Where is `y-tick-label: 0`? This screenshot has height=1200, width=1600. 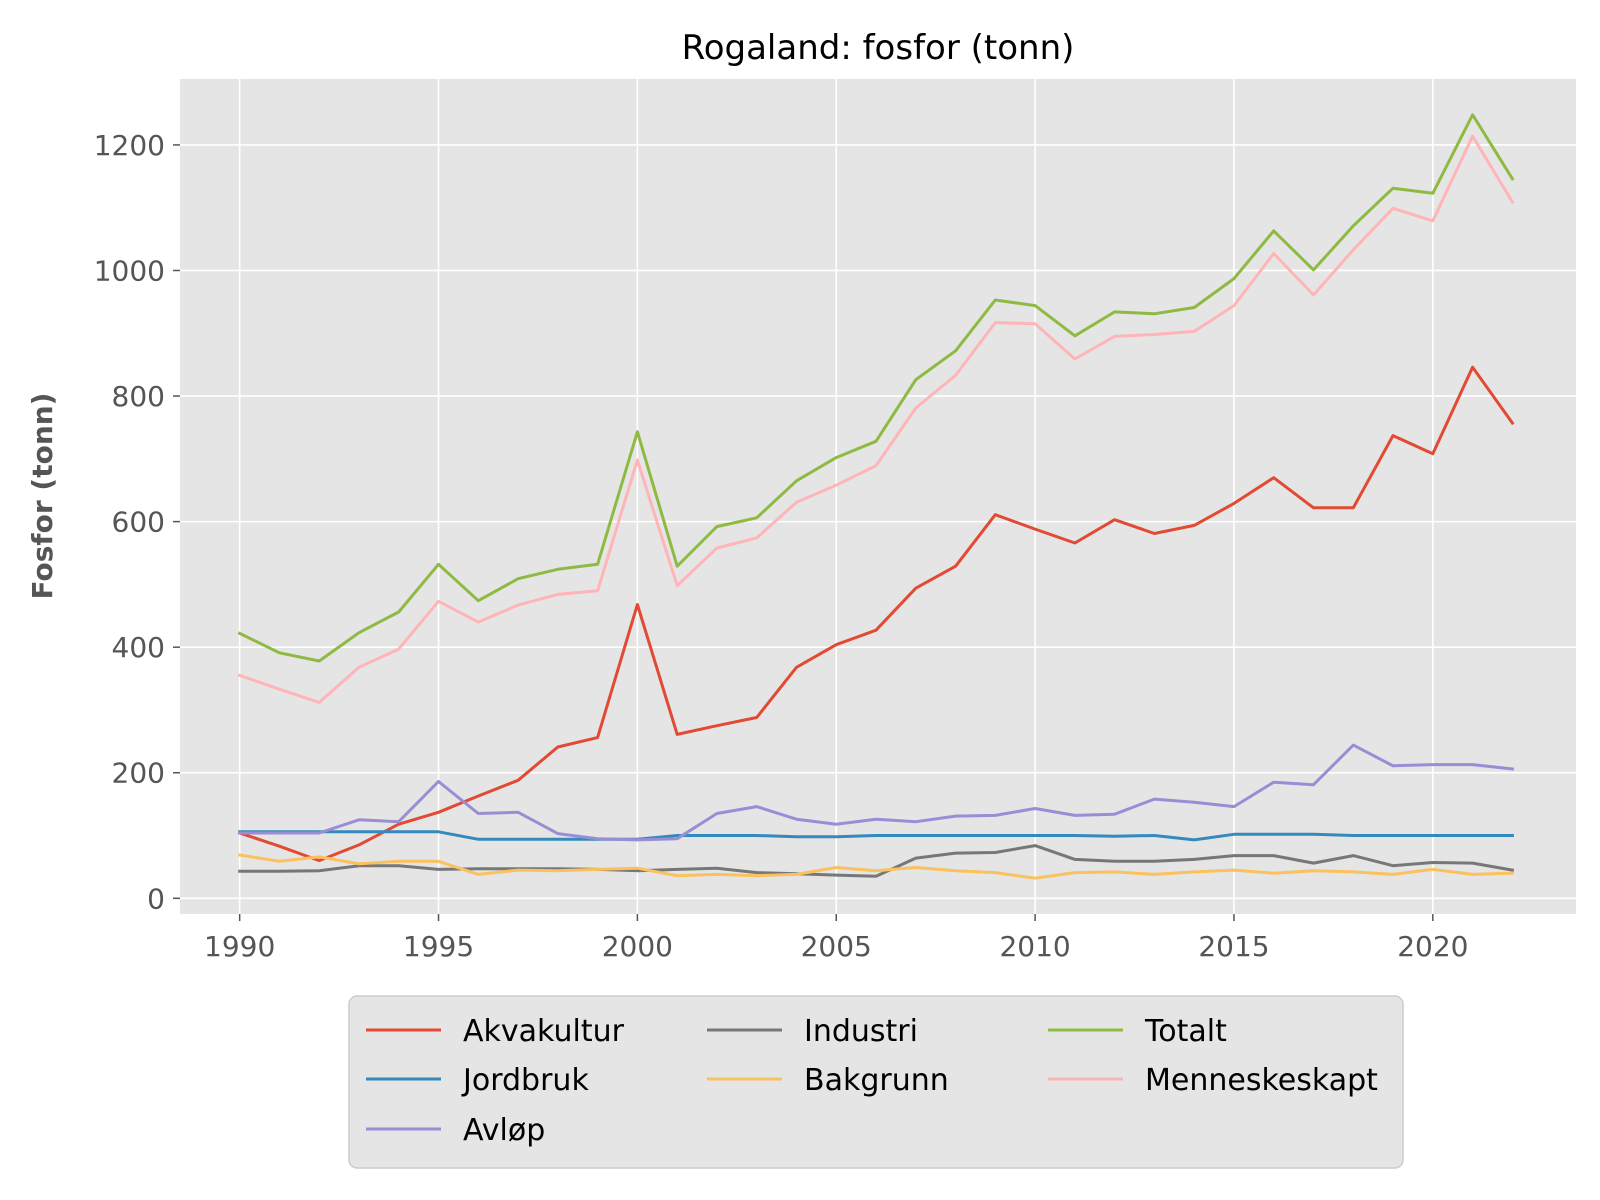 y-tick-label: 0 is located at coordinates (156, 898).